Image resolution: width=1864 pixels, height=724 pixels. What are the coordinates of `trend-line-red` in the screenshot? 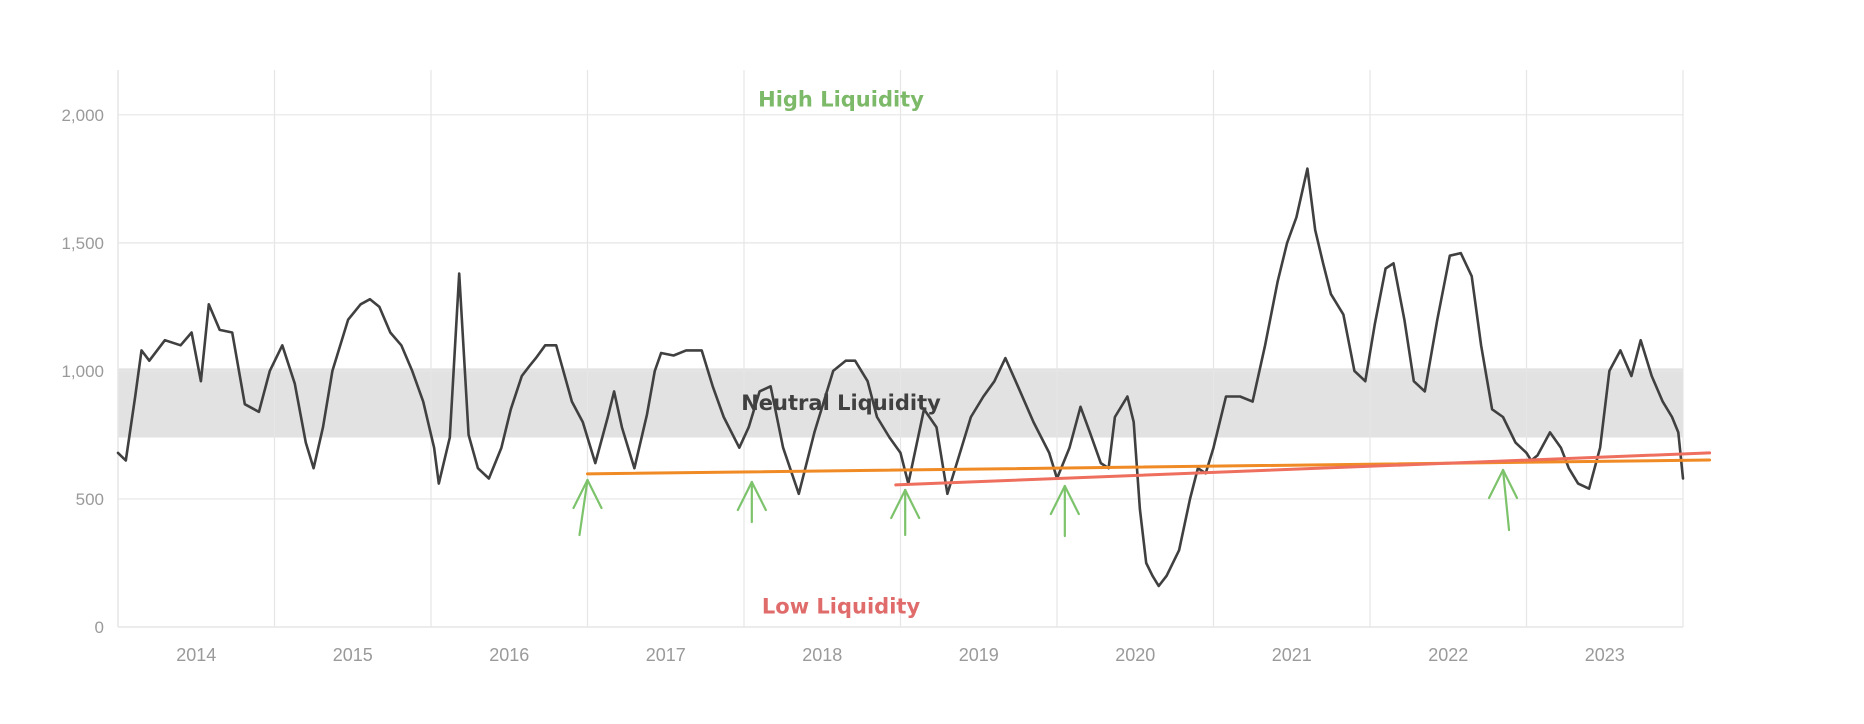 It's located at (1303, 469).